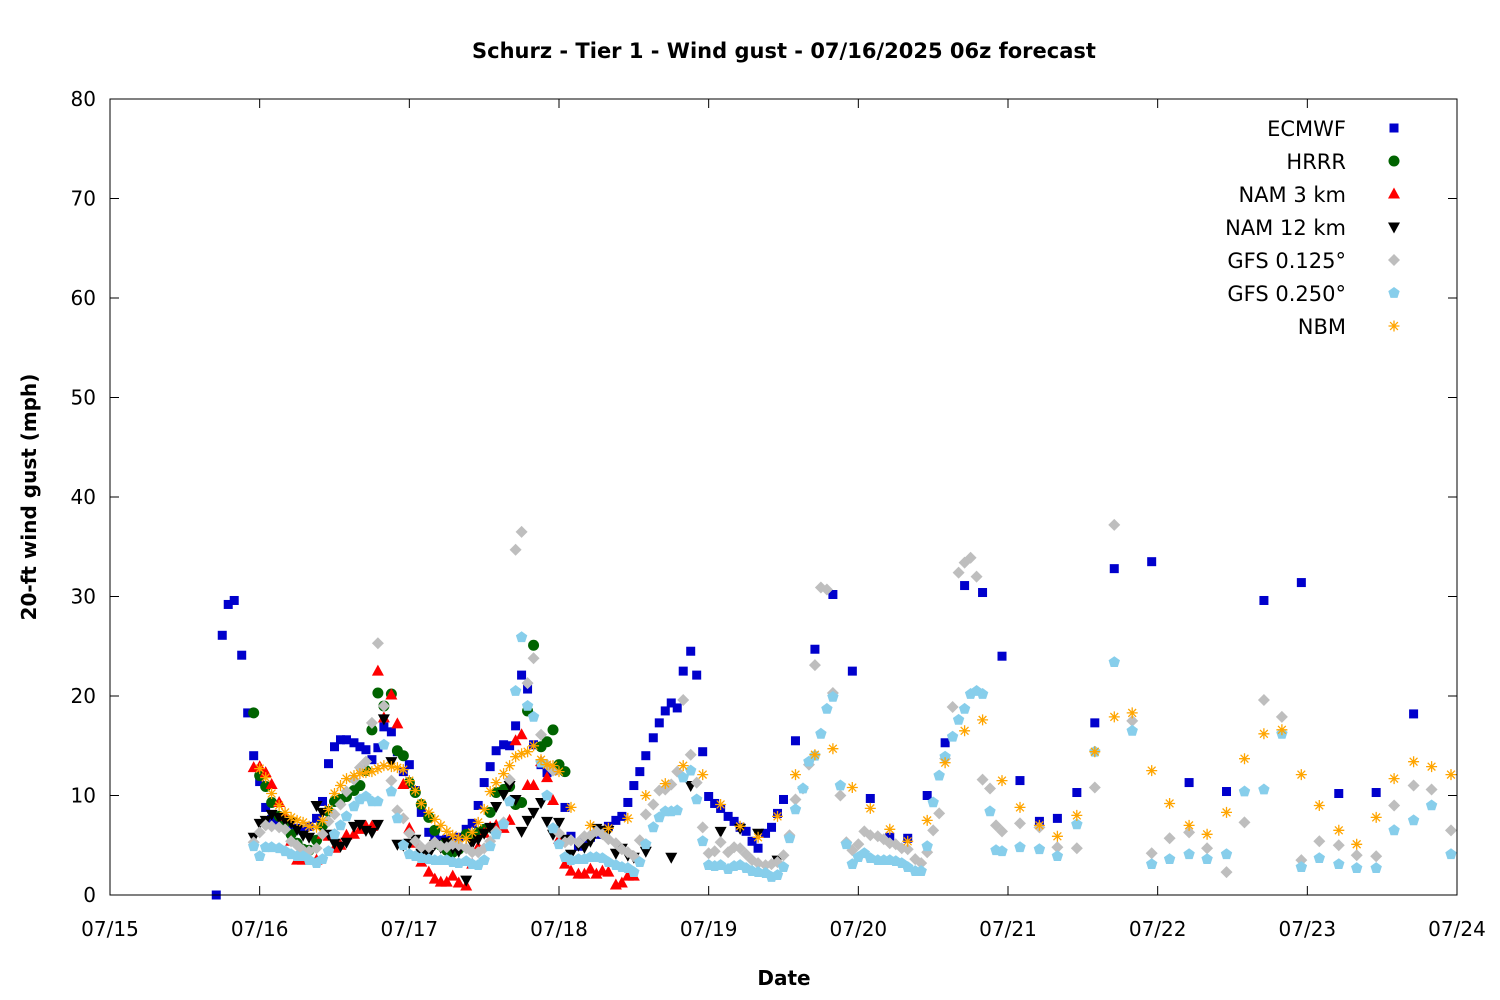  What do you see at coordinates (83, 99) in the screenshot?
I see `y-tick-label: 80` at bounding box center [83, 99].